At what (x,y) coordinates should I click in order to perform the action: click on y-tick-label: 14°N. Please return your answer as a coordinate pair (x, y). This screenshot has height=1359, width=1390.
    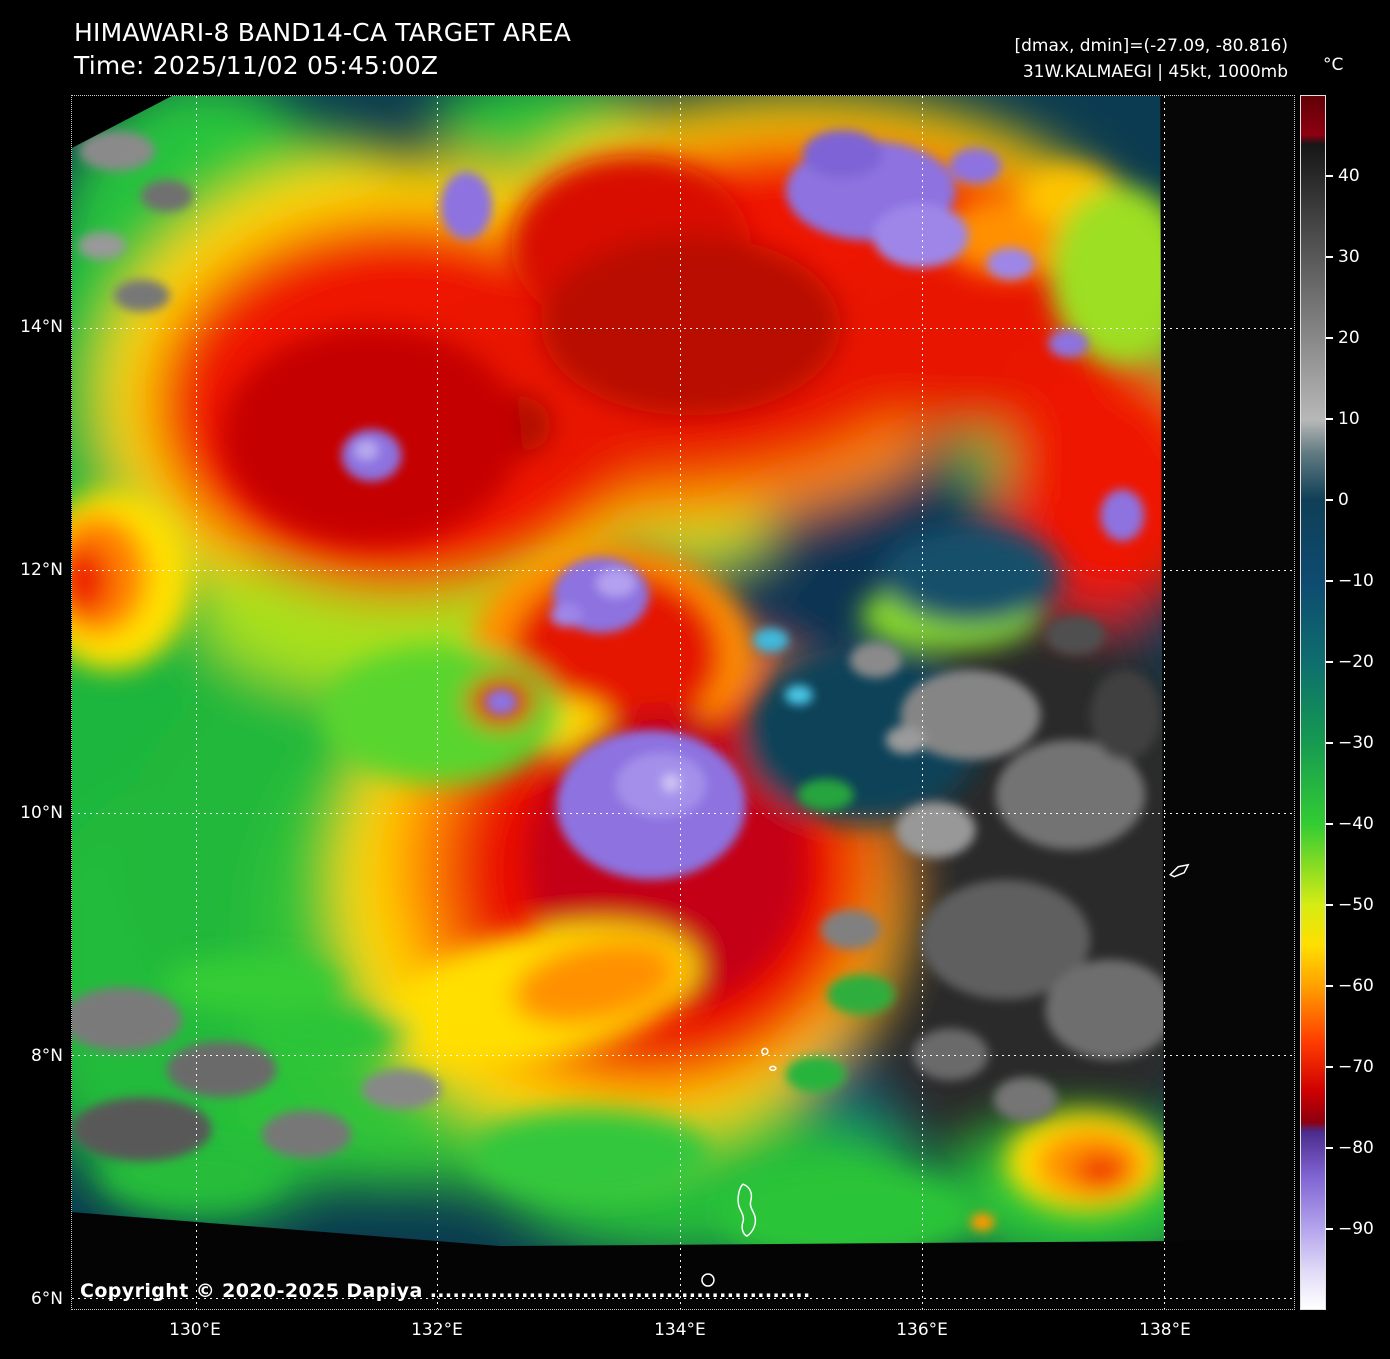
    Looking at the image, I should click on (41, 326).